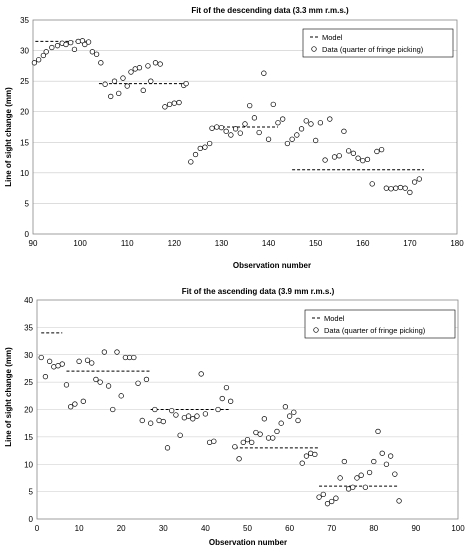 This screenshot has width=468, height=550. What do you see at coordinates (363, 243) in the screenshot?
I see `x-tick-label: 160` at bounding box center [363, 243].